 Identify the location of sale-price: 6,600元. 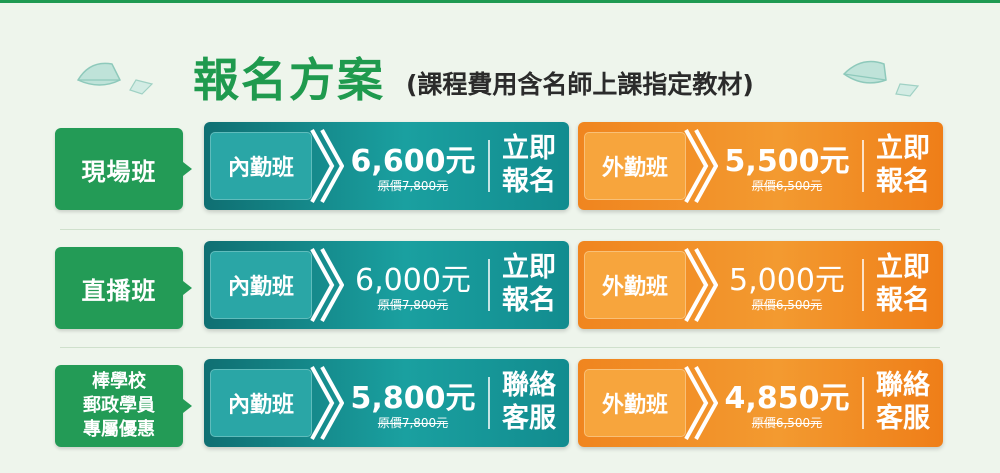
(413, 161).